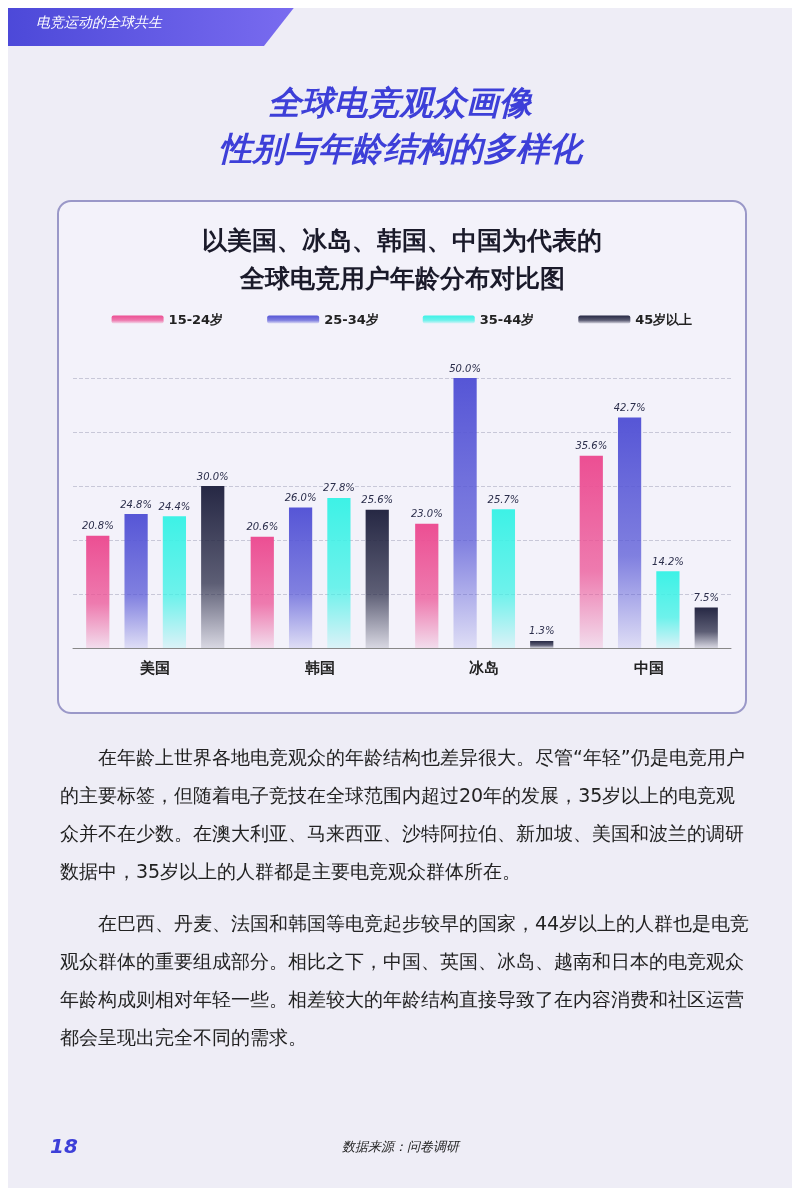 The height and width of the screenshot is (1196, 800). Describe the element at coordinates (377, 500) in the screenshot. I see `data-label: 25.6%` at that location.